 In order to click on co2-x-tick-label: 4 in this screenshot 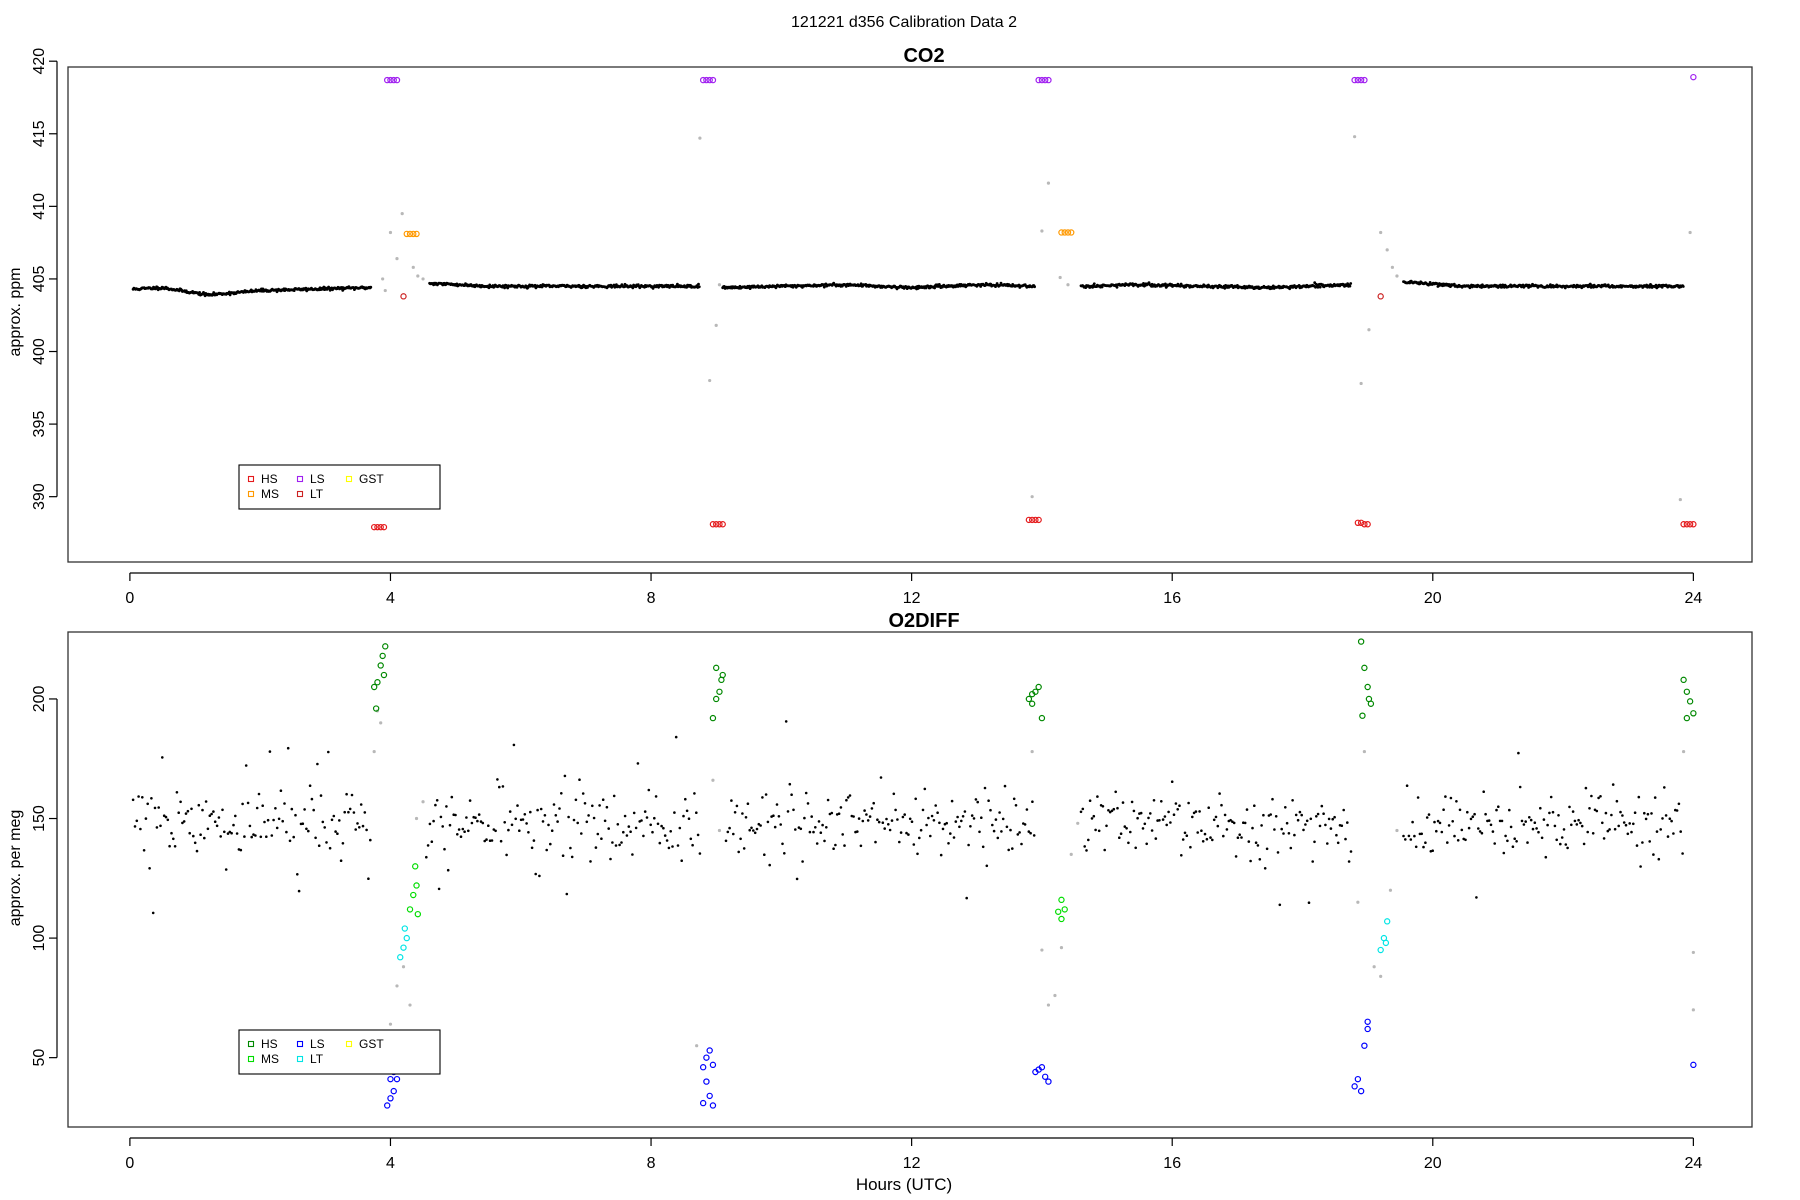, I will do `click(390, 598)`.